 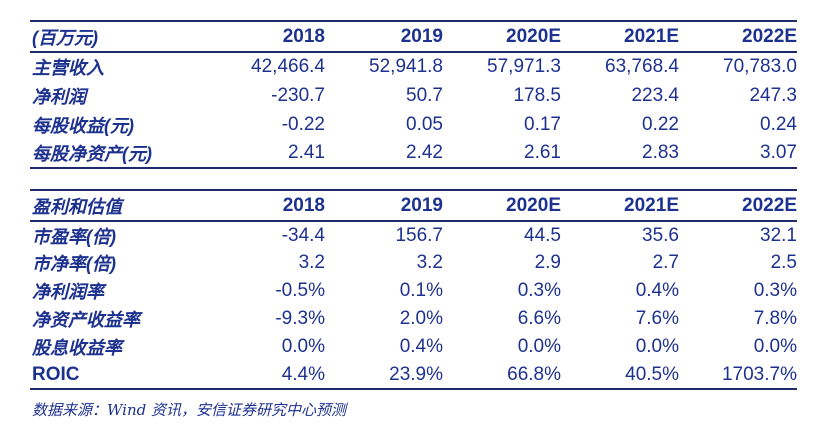 What do you see at coordinates (773, 95) in the screenshot?
I see `value-cell: 247.3` at bounding box center [773, 95].